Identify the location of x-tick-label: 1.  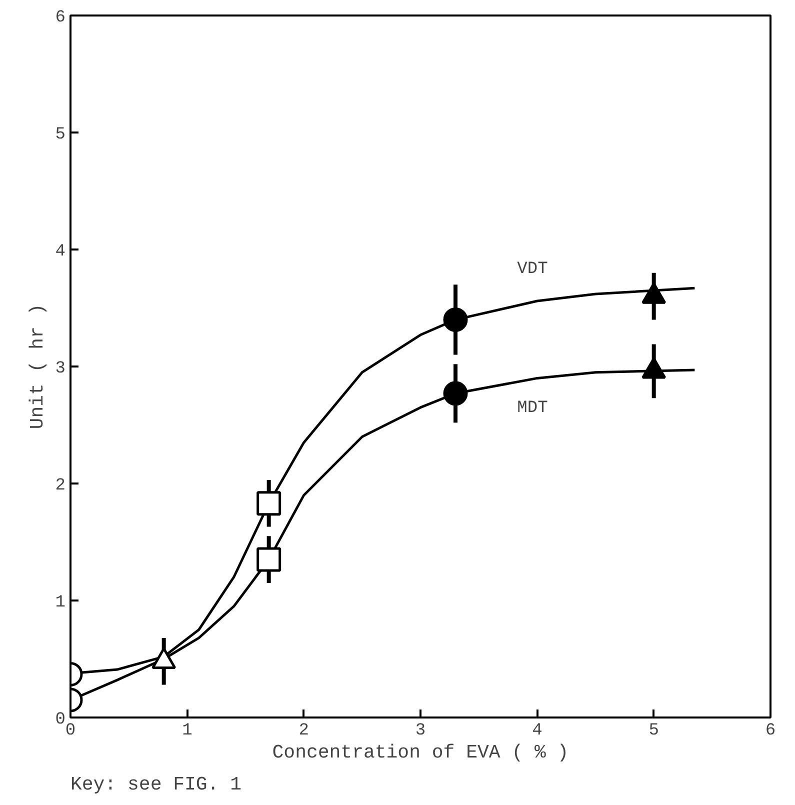
(187, 731).